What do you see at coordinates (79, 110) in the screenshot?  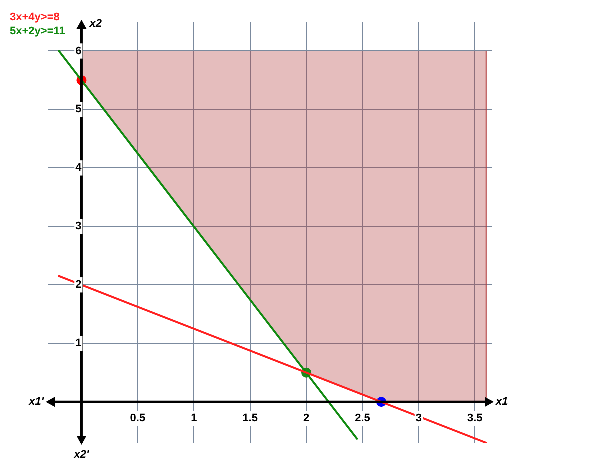 I see `y-tick-label: 5` at bounding box center [79, 110].